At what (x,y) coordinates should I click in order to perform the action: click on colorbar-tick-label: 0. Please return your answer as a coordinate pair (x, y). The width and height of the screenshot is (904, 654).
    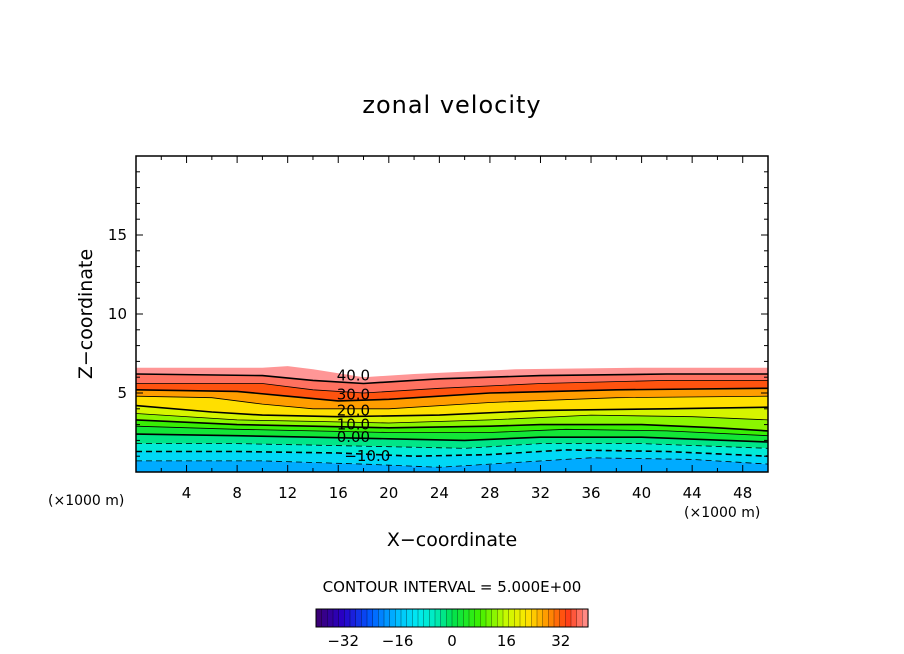
    Looking at the image, I should click on (452, 641).